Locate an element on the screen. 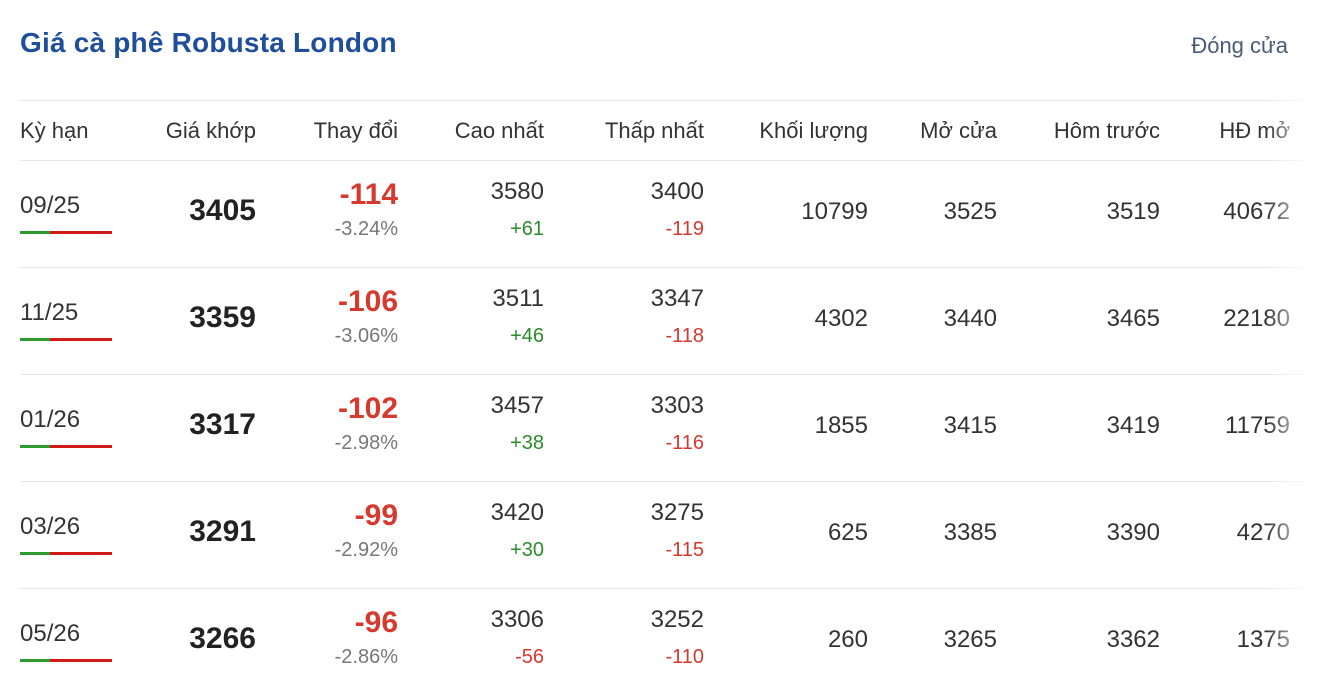 Image resolution: width=1324 pixels, height=695 pixels. volume-value: 10799 is located at coordinates (834, 211).